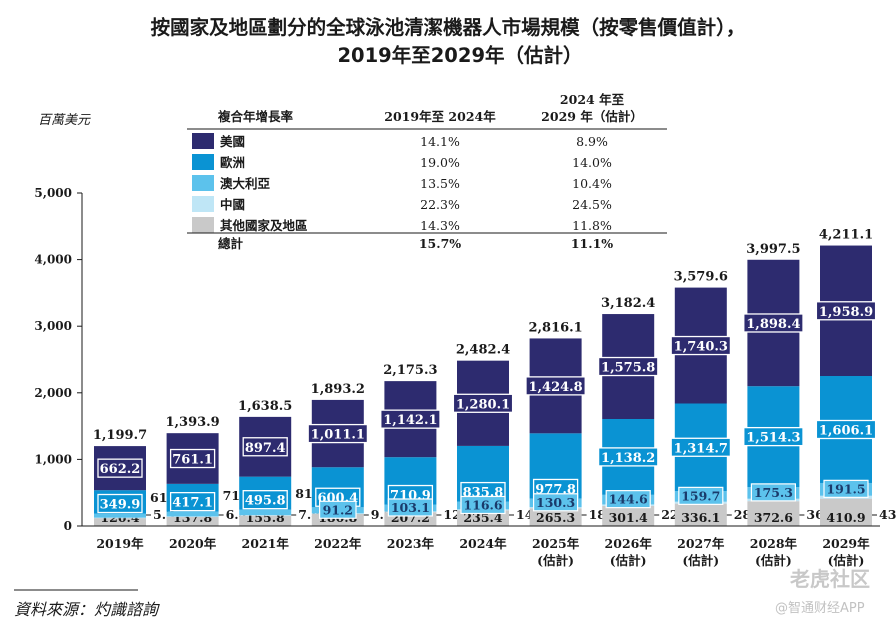 The image size is (896, 630). What do you see at coordinates (53, 260) in the screenshot?
I see `y-tick-label: 4,000` at bounding box center [53, 260].